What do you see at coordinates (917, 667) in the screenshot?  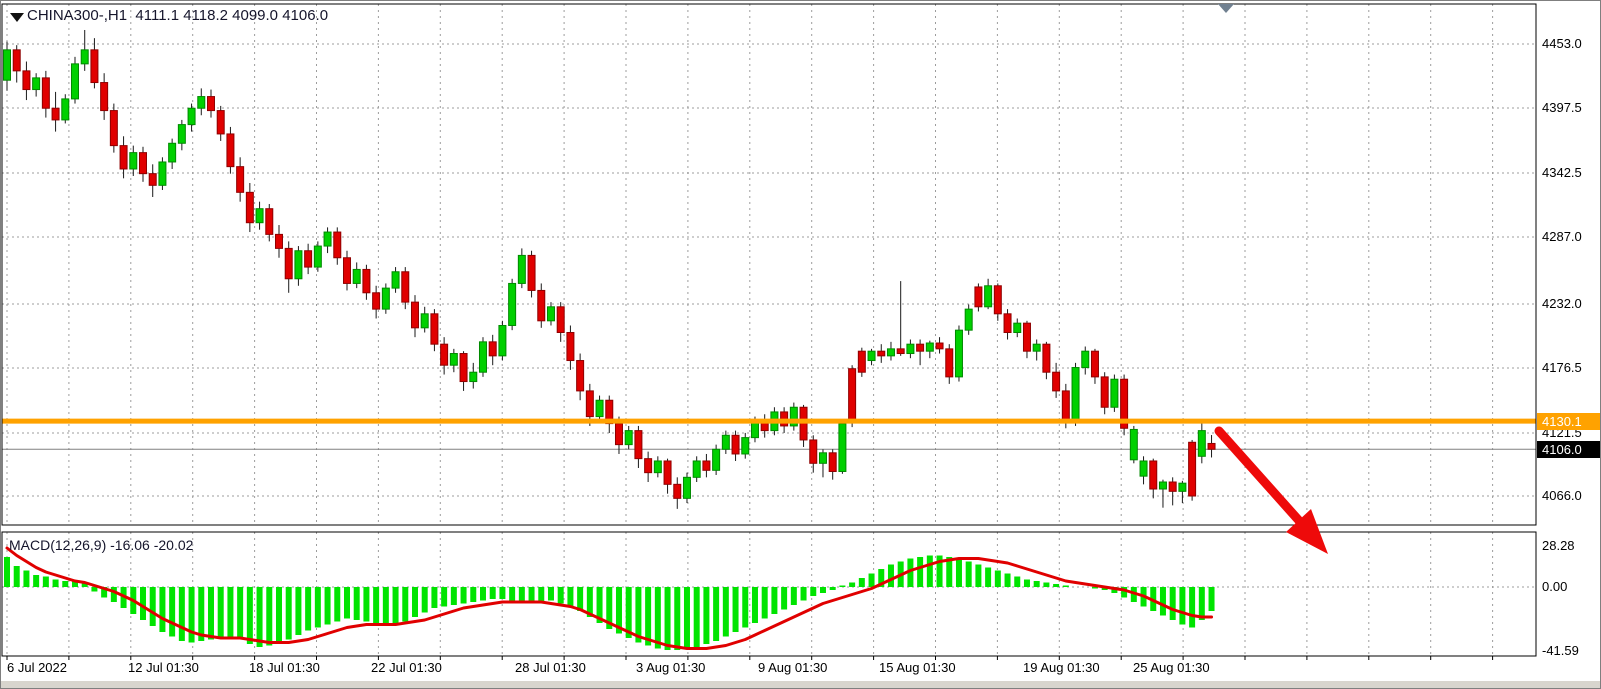 I see `time-tick-label: 15 Aug 01:30` at bounding box center [917, 667].